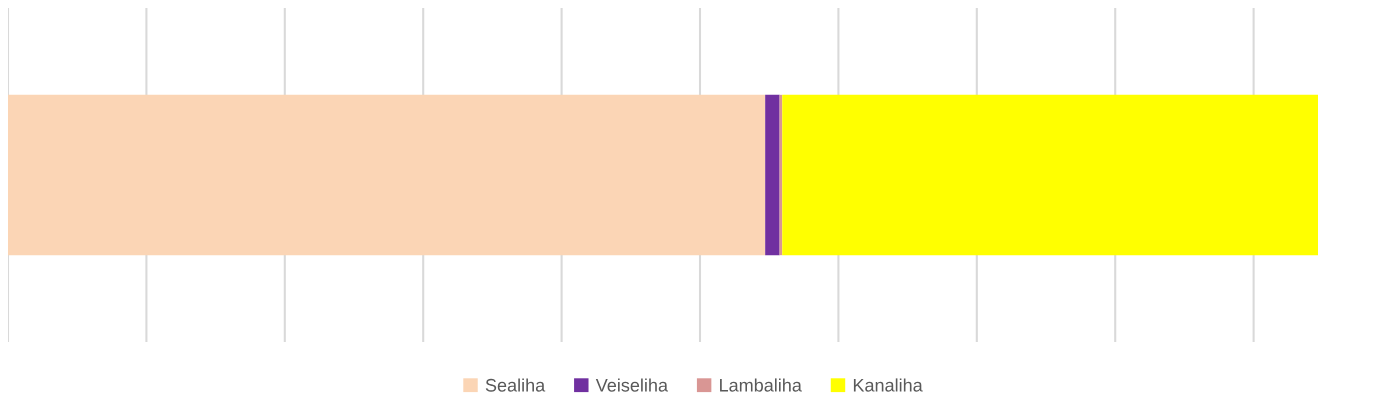 Image resolution: width=1385 pixels, height=403 pixels. I want to click on legend-label: Sealiha, so click(515, 385).